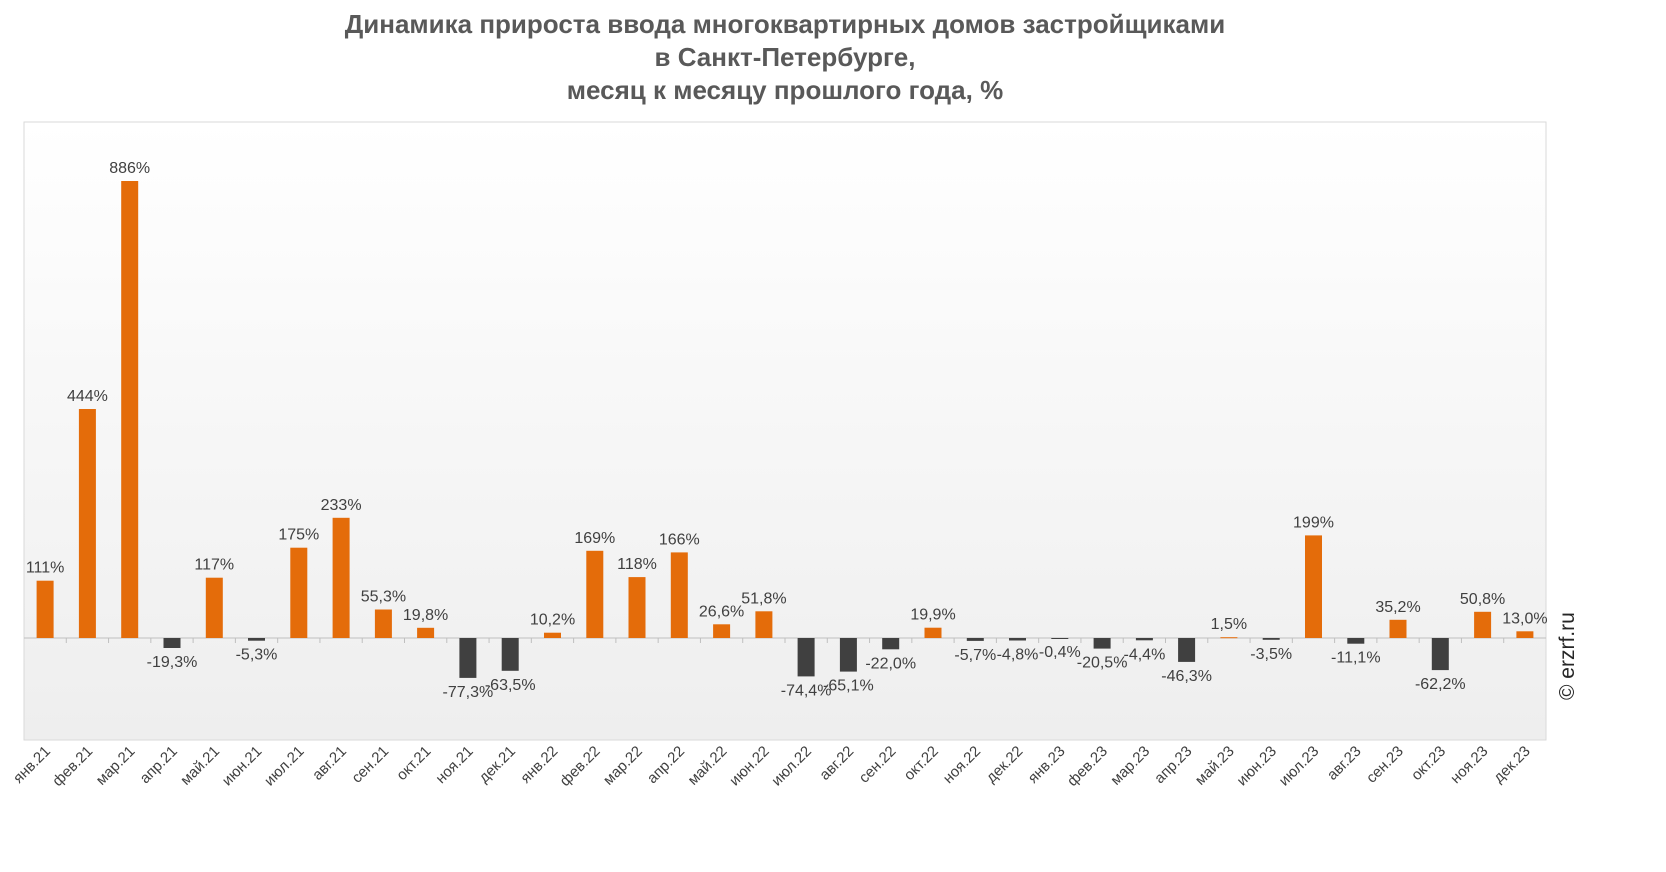 This screenshot has width=1666, height=872. I want to click on data-label: 1,5%, so click(1229, 624).